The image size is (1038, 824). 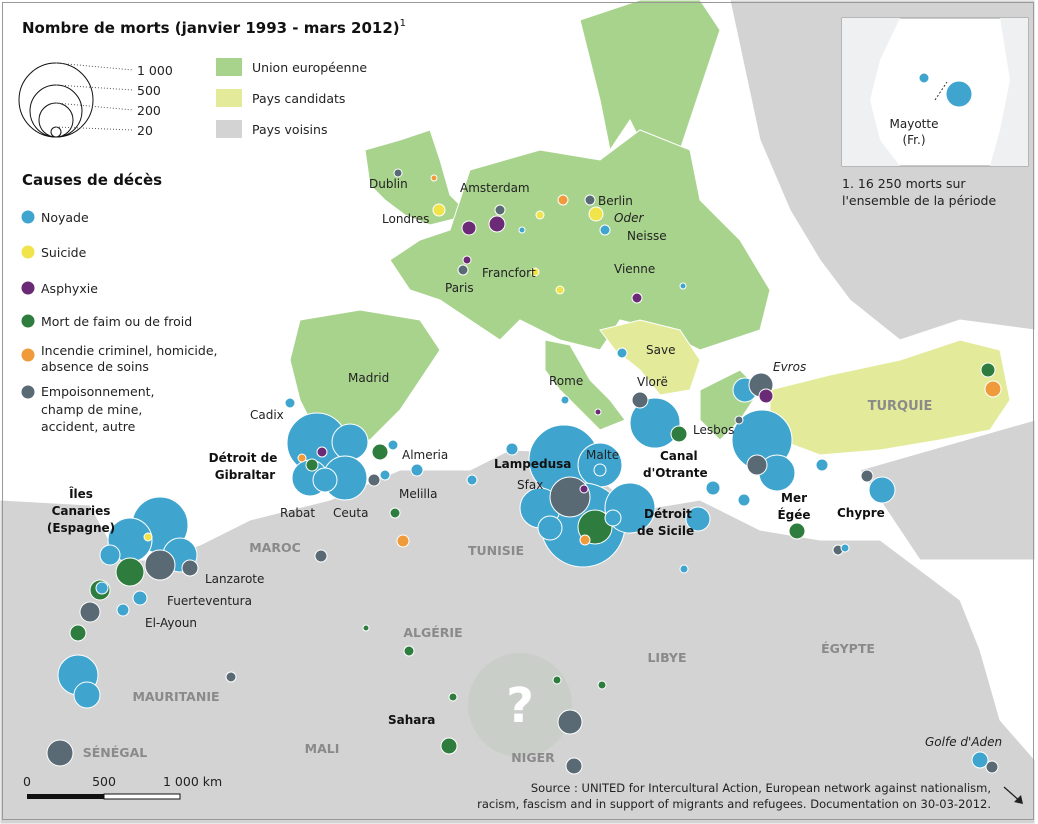 What do you see at coordinates (629, 218) in the screenshot?
I see `label-oder: Oder` at bounding box center [629, 218].